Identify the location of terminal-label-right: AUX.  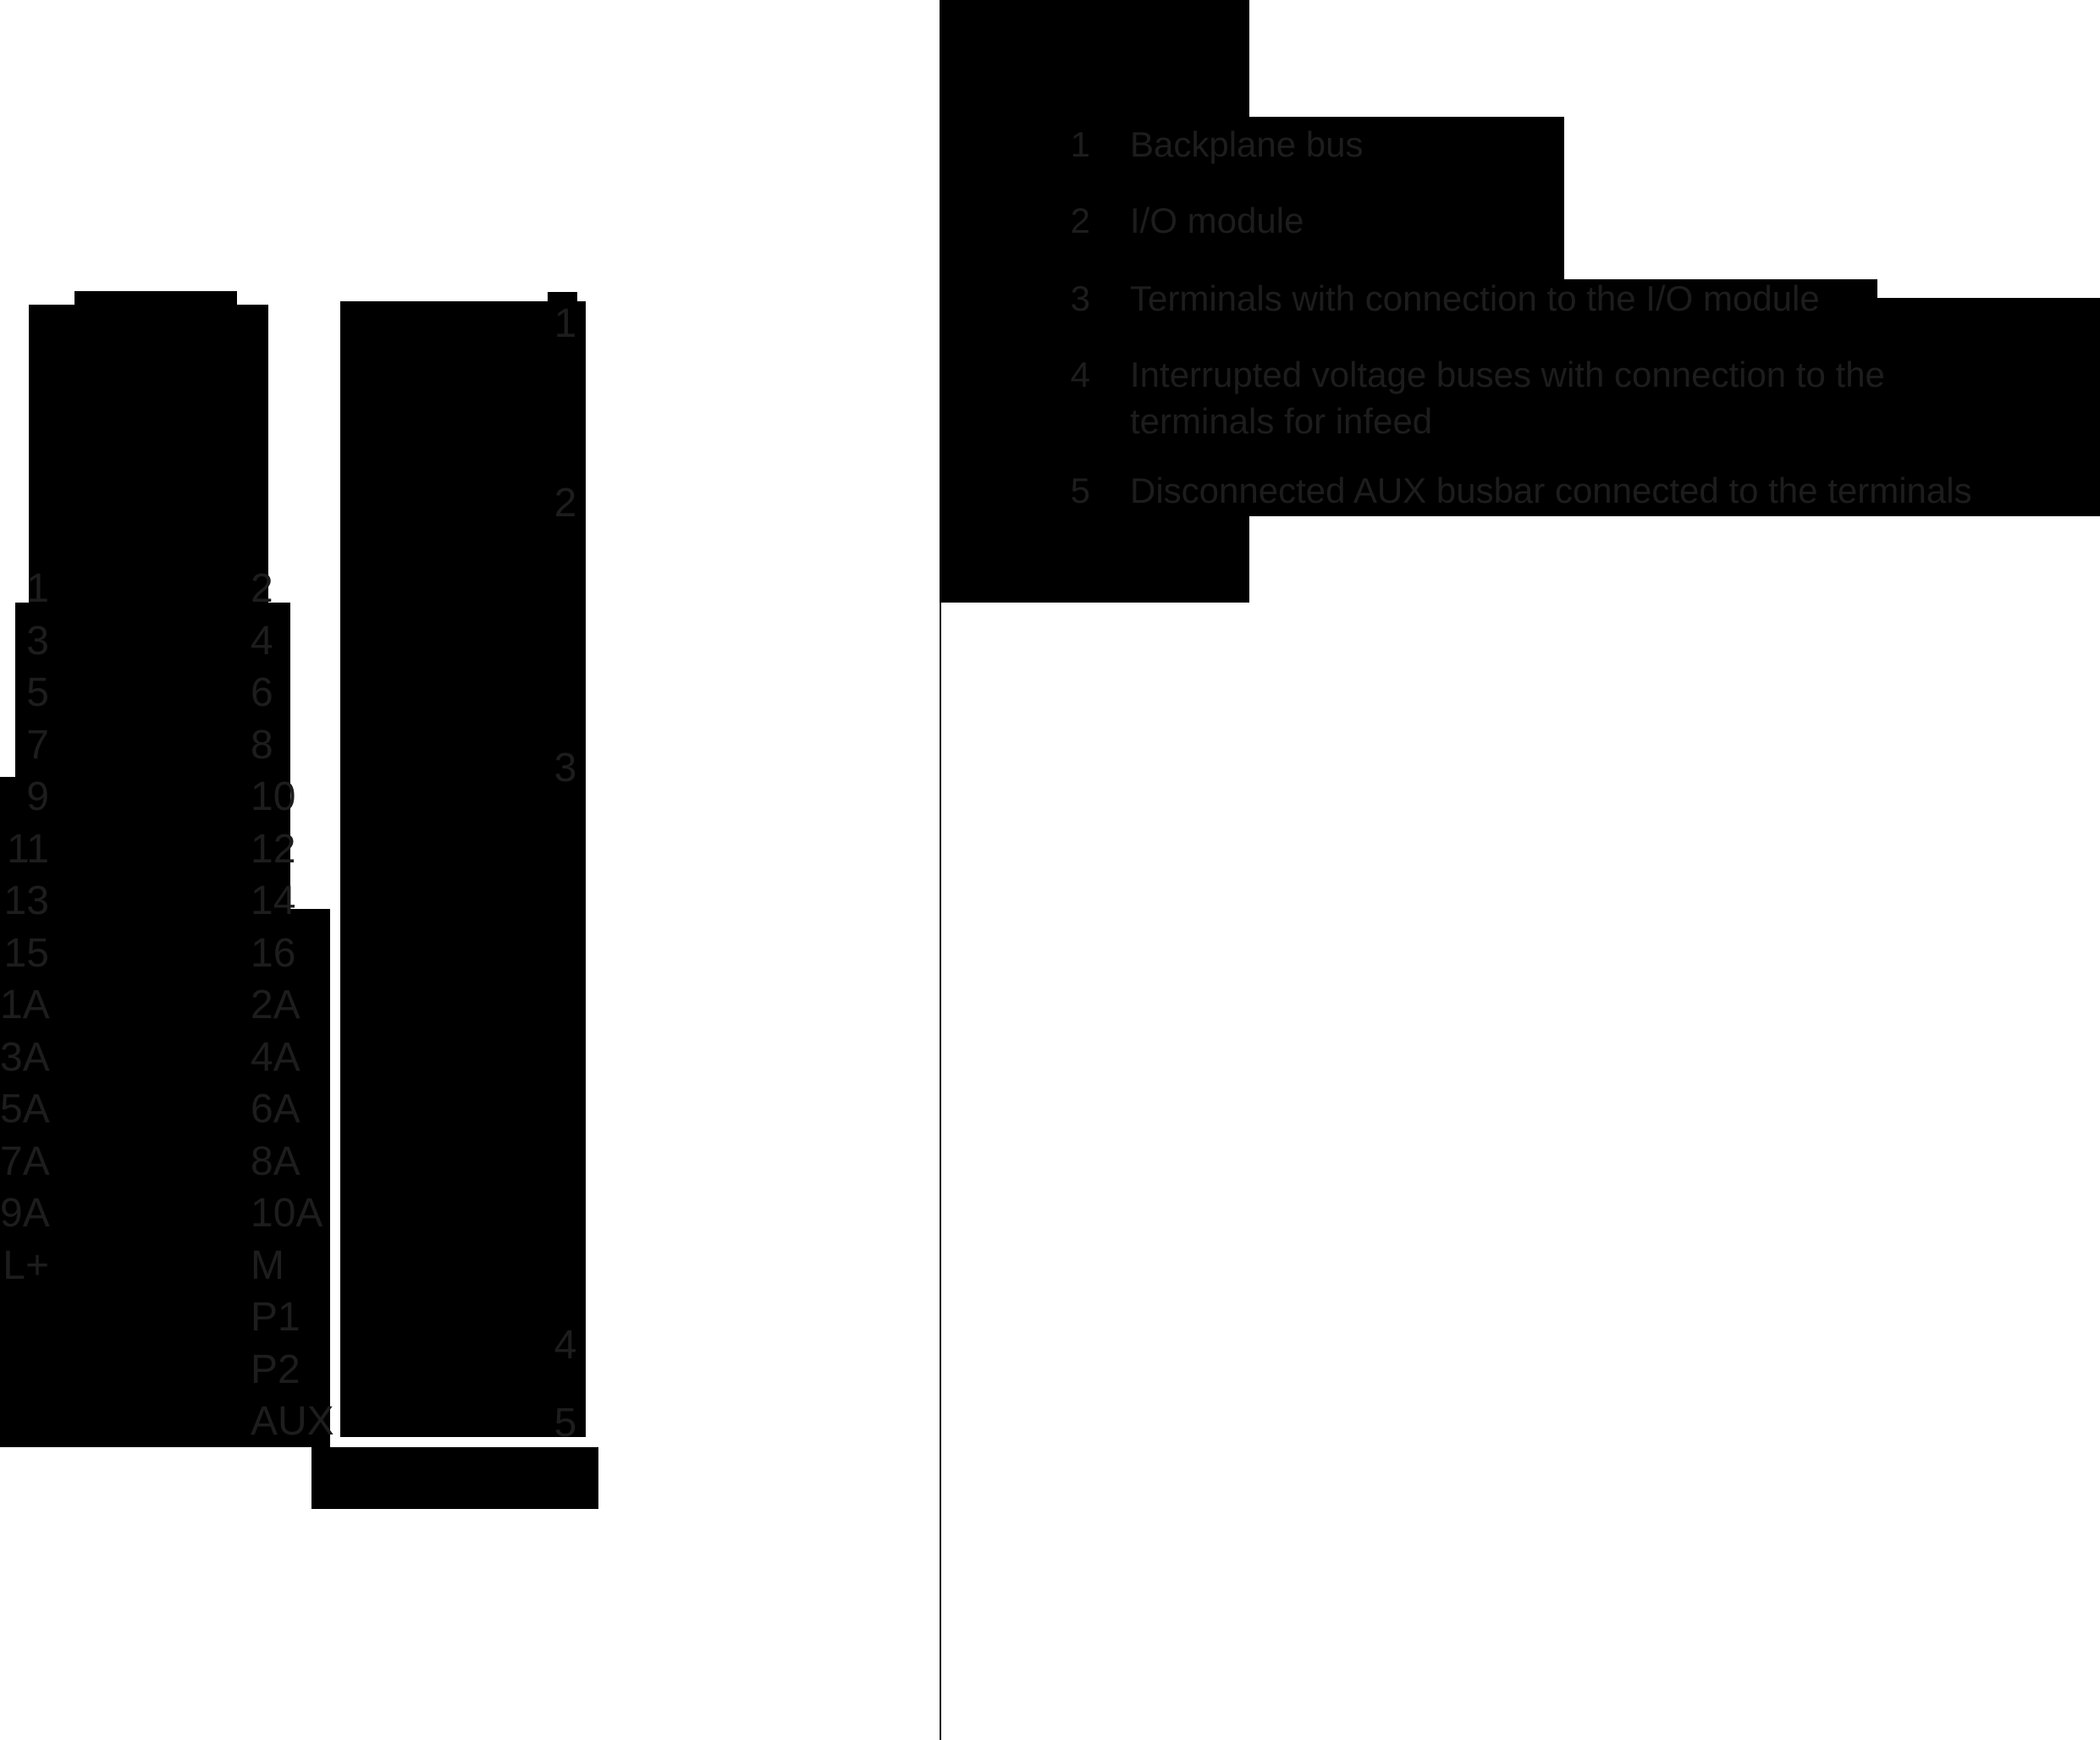
(293, 1421).